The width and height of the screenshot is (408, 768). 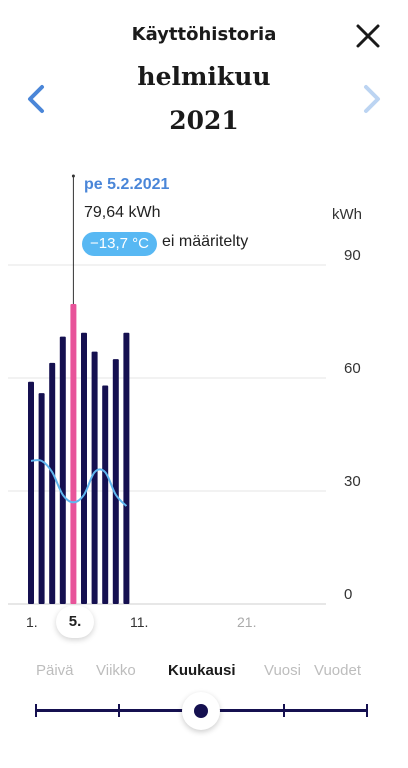 What do you see at coordinates (352, 255) in the screenshot?
I see `y-tick-label: 90` at bounding box center [352, 255].